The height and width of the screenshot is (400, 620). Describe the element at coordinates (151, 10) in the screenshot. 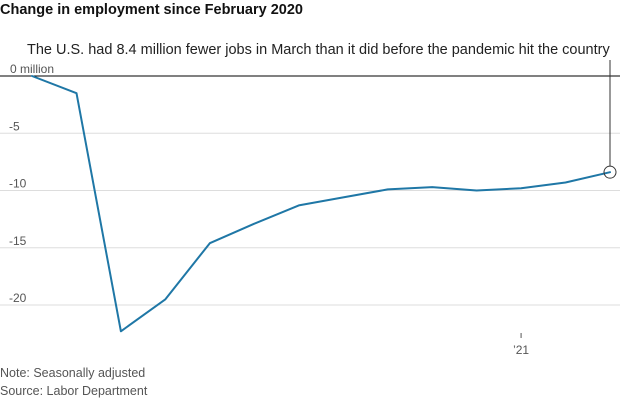

I see `chart-title: Change in employment since February 2020` at that location.